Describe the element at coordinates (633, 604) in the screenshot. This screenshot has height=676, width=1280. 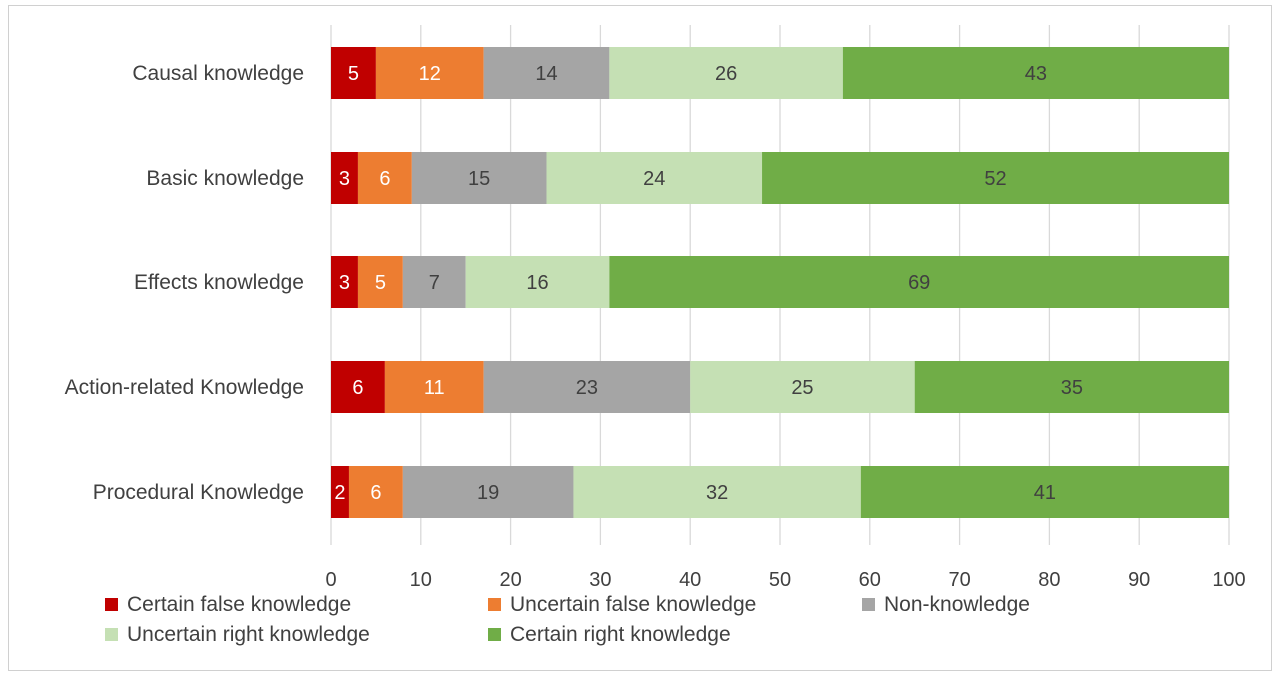
I see `legend-label: Uncertain false knowledge` at that location.